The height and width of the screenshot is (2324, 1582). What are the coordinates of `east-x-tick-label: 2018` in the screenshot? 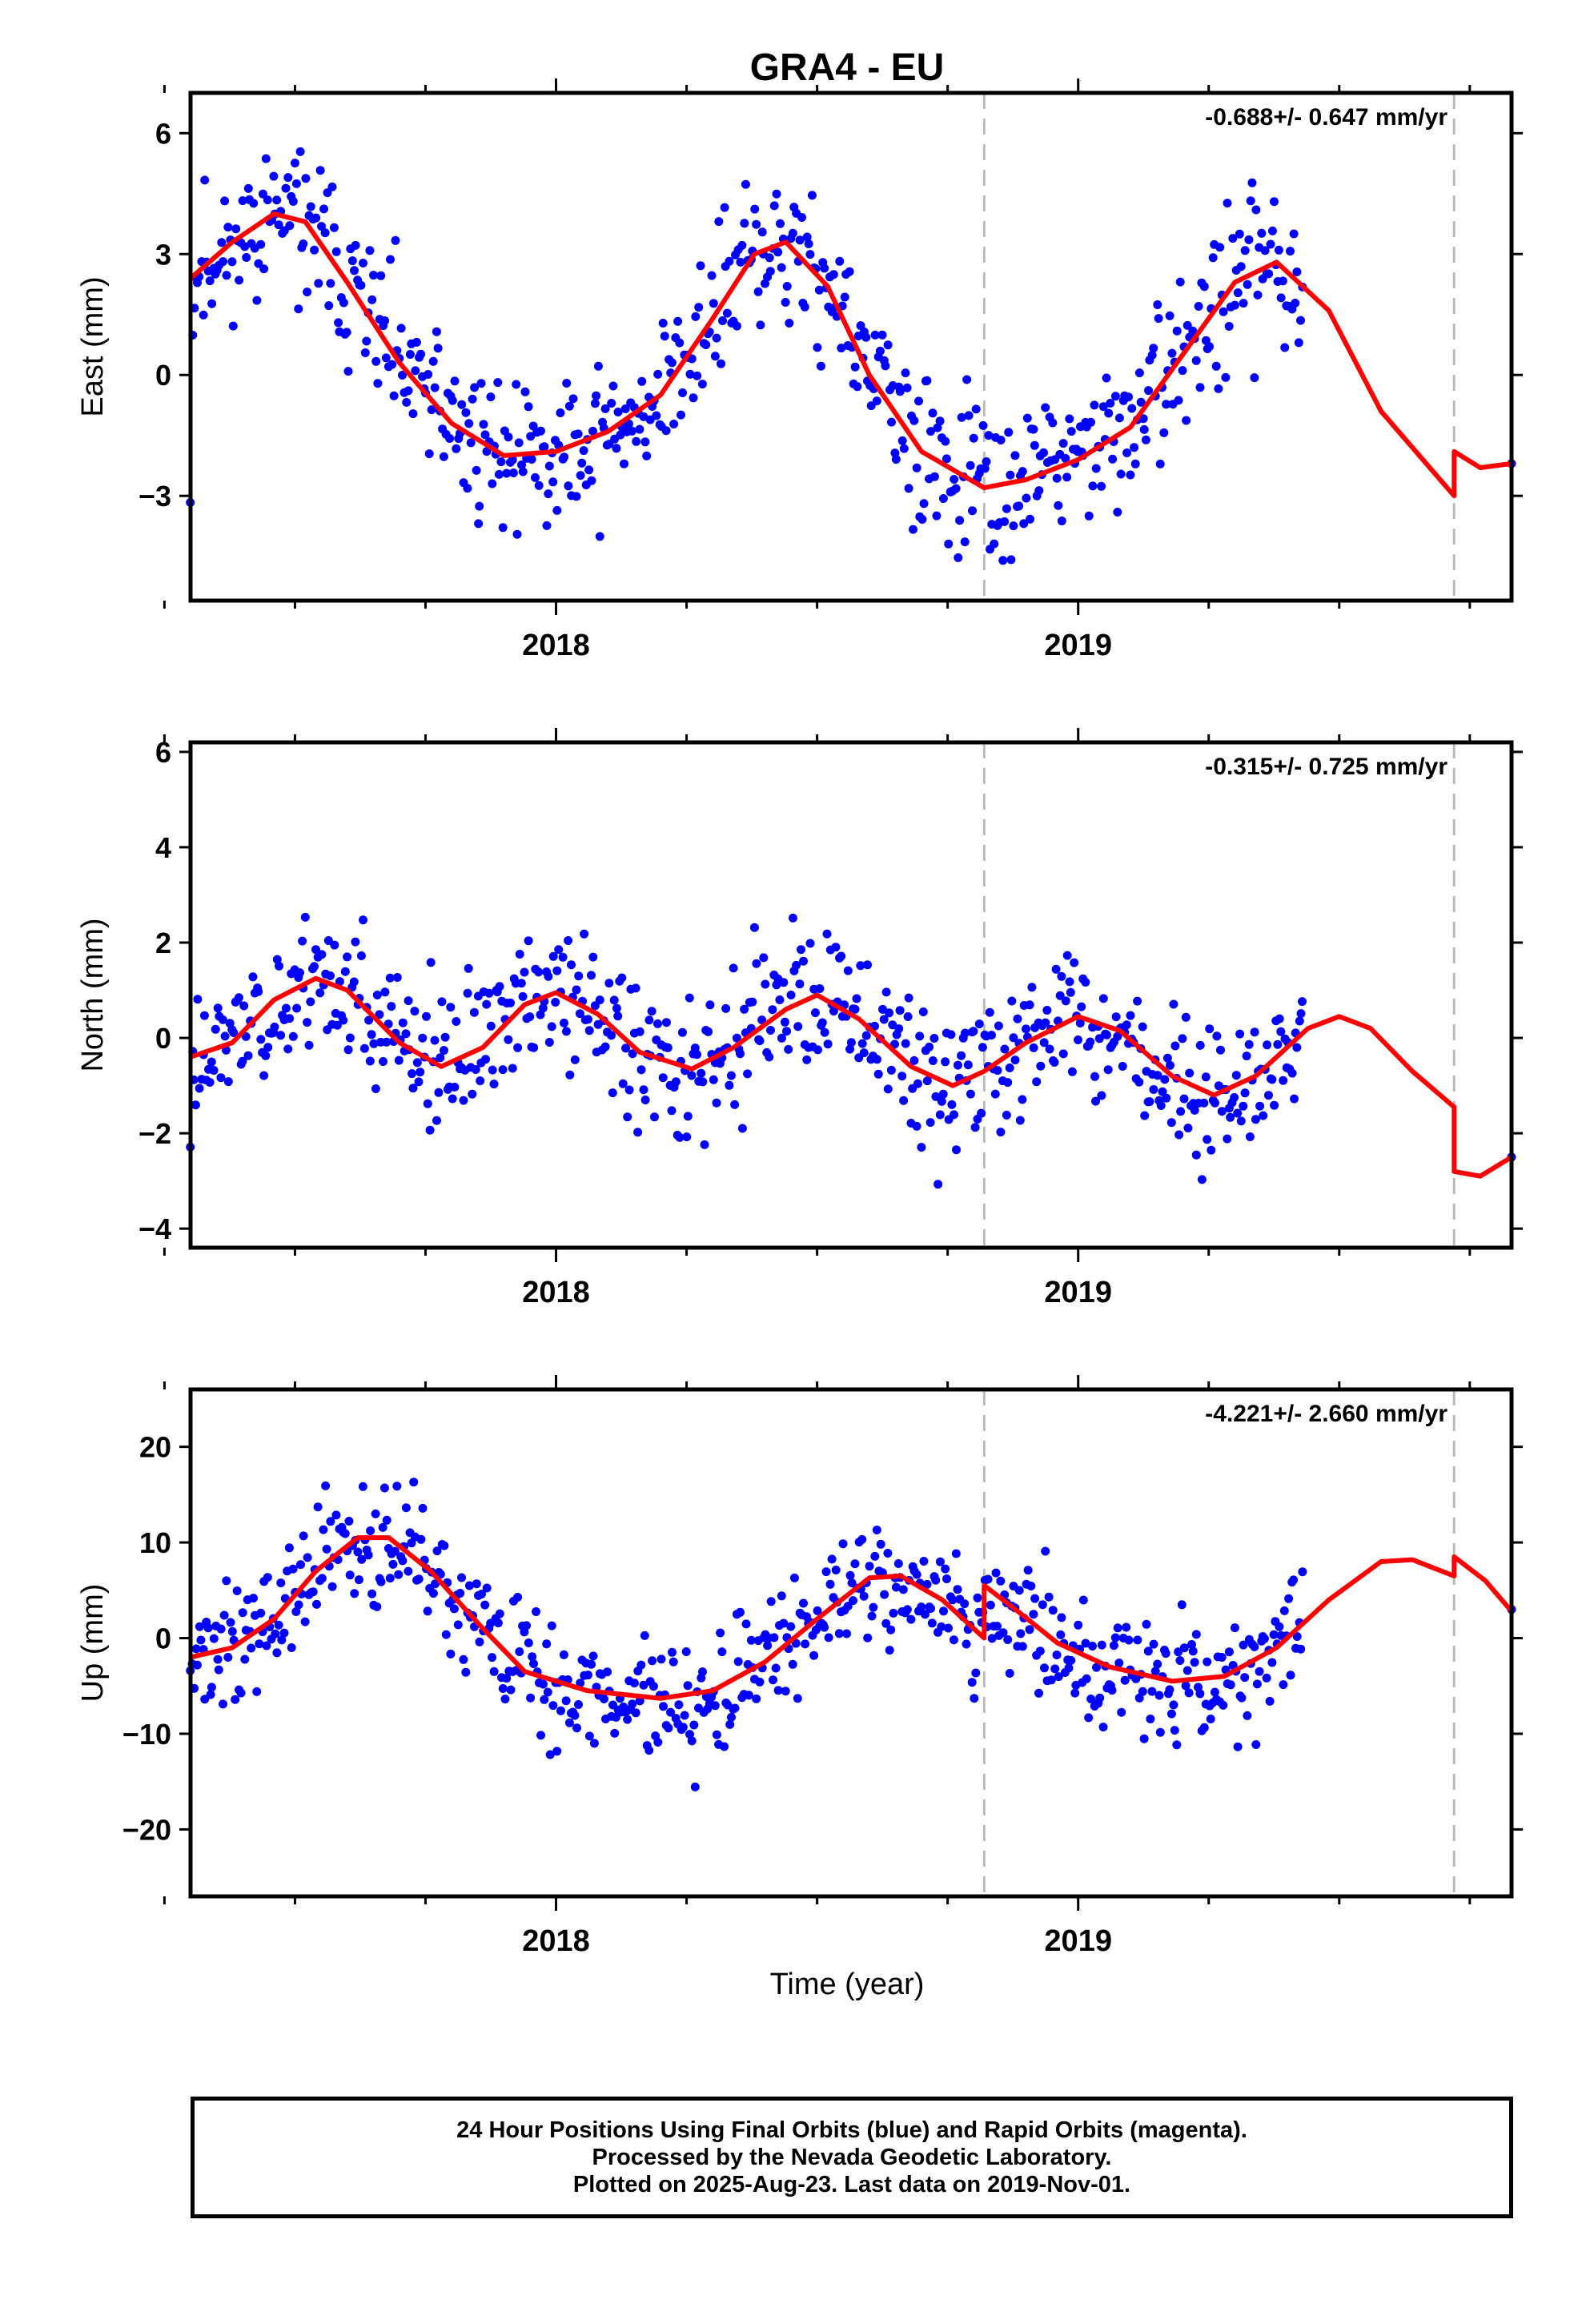 It's located at (556, 645).